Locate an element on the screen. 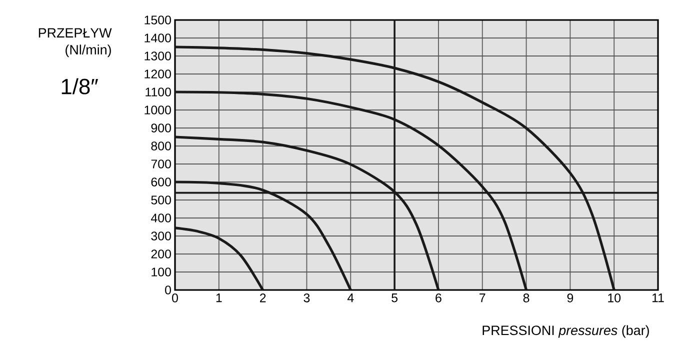 The height and width of the screenshot is (350, 673). x-tick-label: 3 is located at coordinates (307, 298).